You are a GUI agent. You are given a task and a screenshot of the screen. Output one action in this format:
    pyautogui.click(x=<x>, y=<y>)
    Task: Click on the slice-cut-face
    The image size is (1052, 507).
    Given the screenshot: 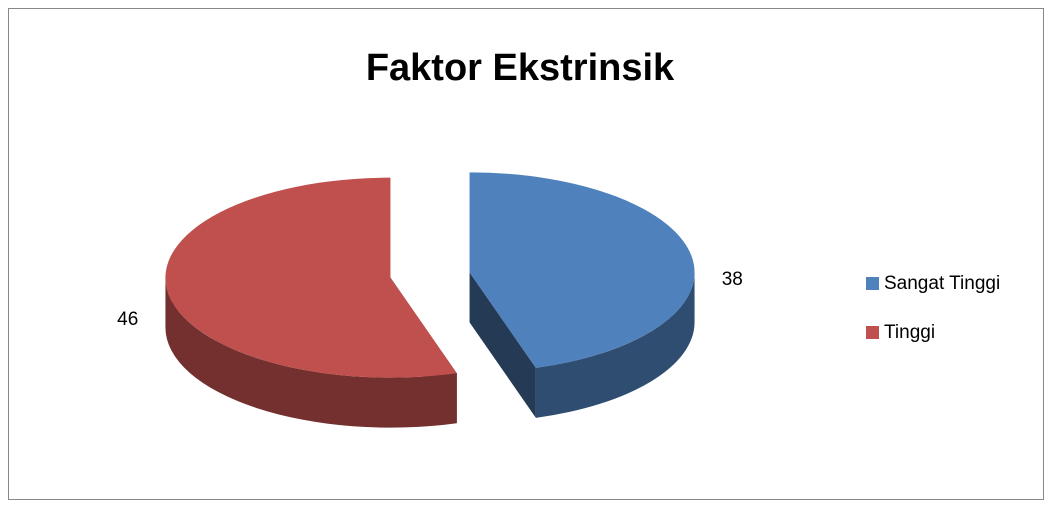 What is the action you would take?
    pyautogui.click(x=502, y=345)
    